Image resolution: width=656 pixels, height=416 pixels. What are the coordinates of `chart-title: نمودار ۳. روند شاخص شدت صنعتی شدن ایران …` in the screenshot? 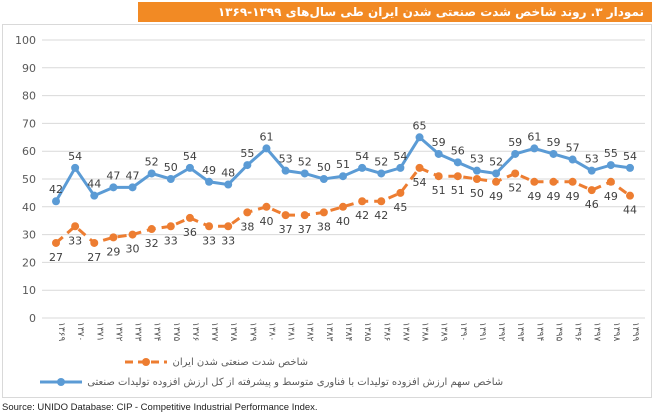 It's located at (395, 12).